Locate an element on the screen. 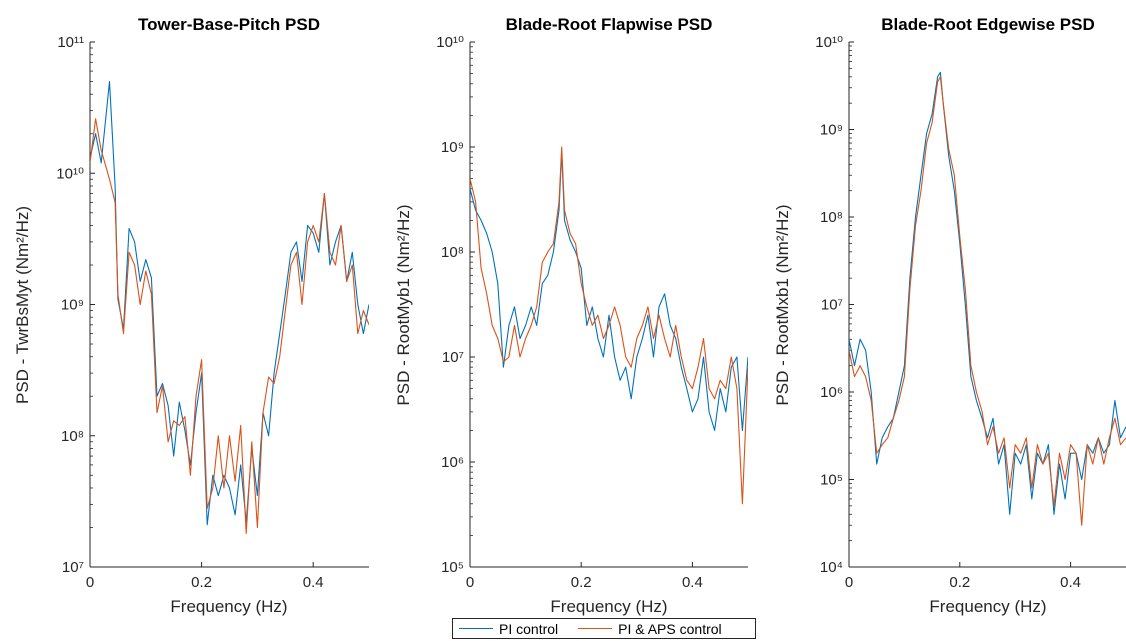 This screenshot has width=1126, height=641. legend: PI control PI & APS control is located at coordinates (604, 628).